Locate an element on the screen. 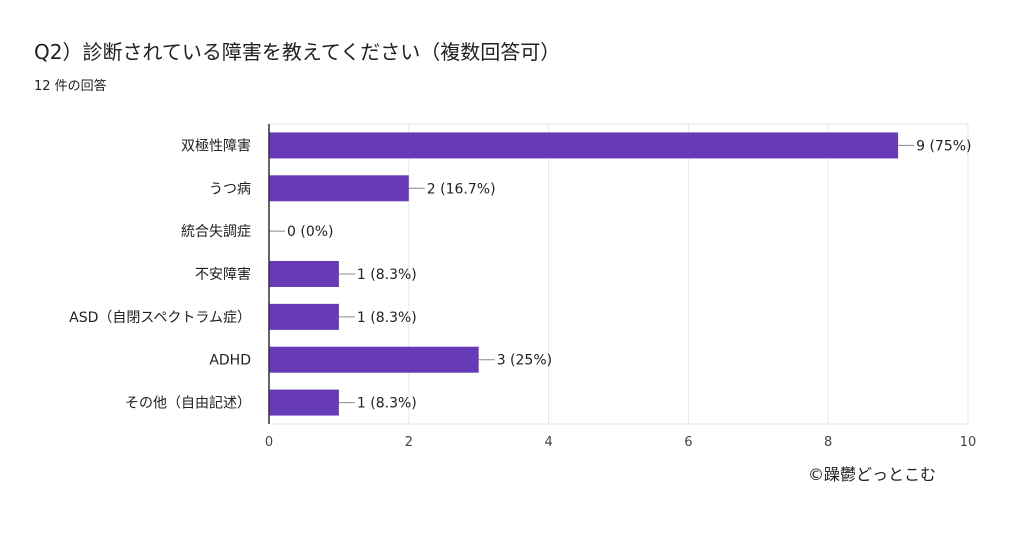 The image size is (1024, 538). category-label: うつ病 is located at coordinates (230, 189).